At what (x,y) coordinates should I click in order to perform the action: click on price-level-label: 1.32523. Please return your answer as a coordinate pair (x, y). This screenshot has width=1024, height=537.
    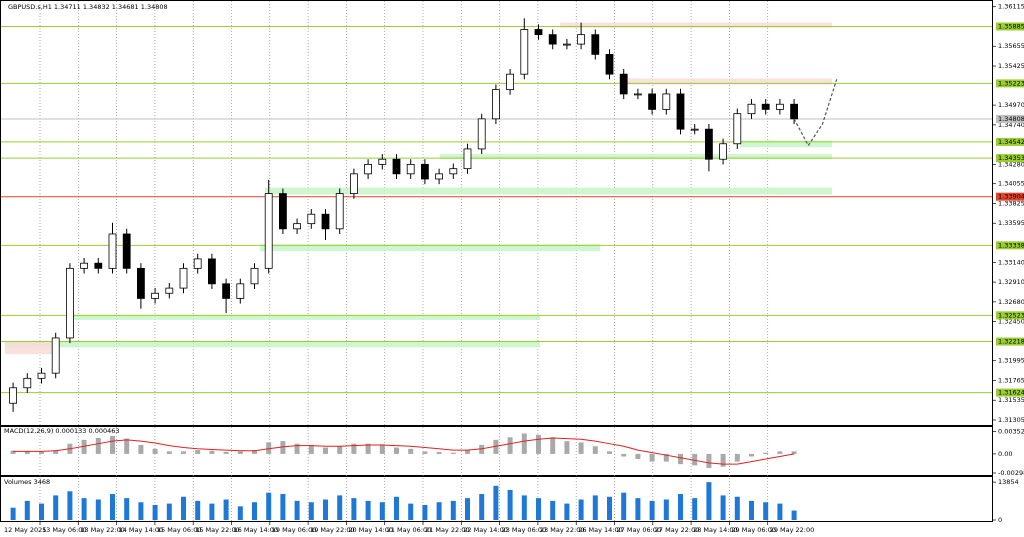
    Looking at the image, I should click on (1011, 315).